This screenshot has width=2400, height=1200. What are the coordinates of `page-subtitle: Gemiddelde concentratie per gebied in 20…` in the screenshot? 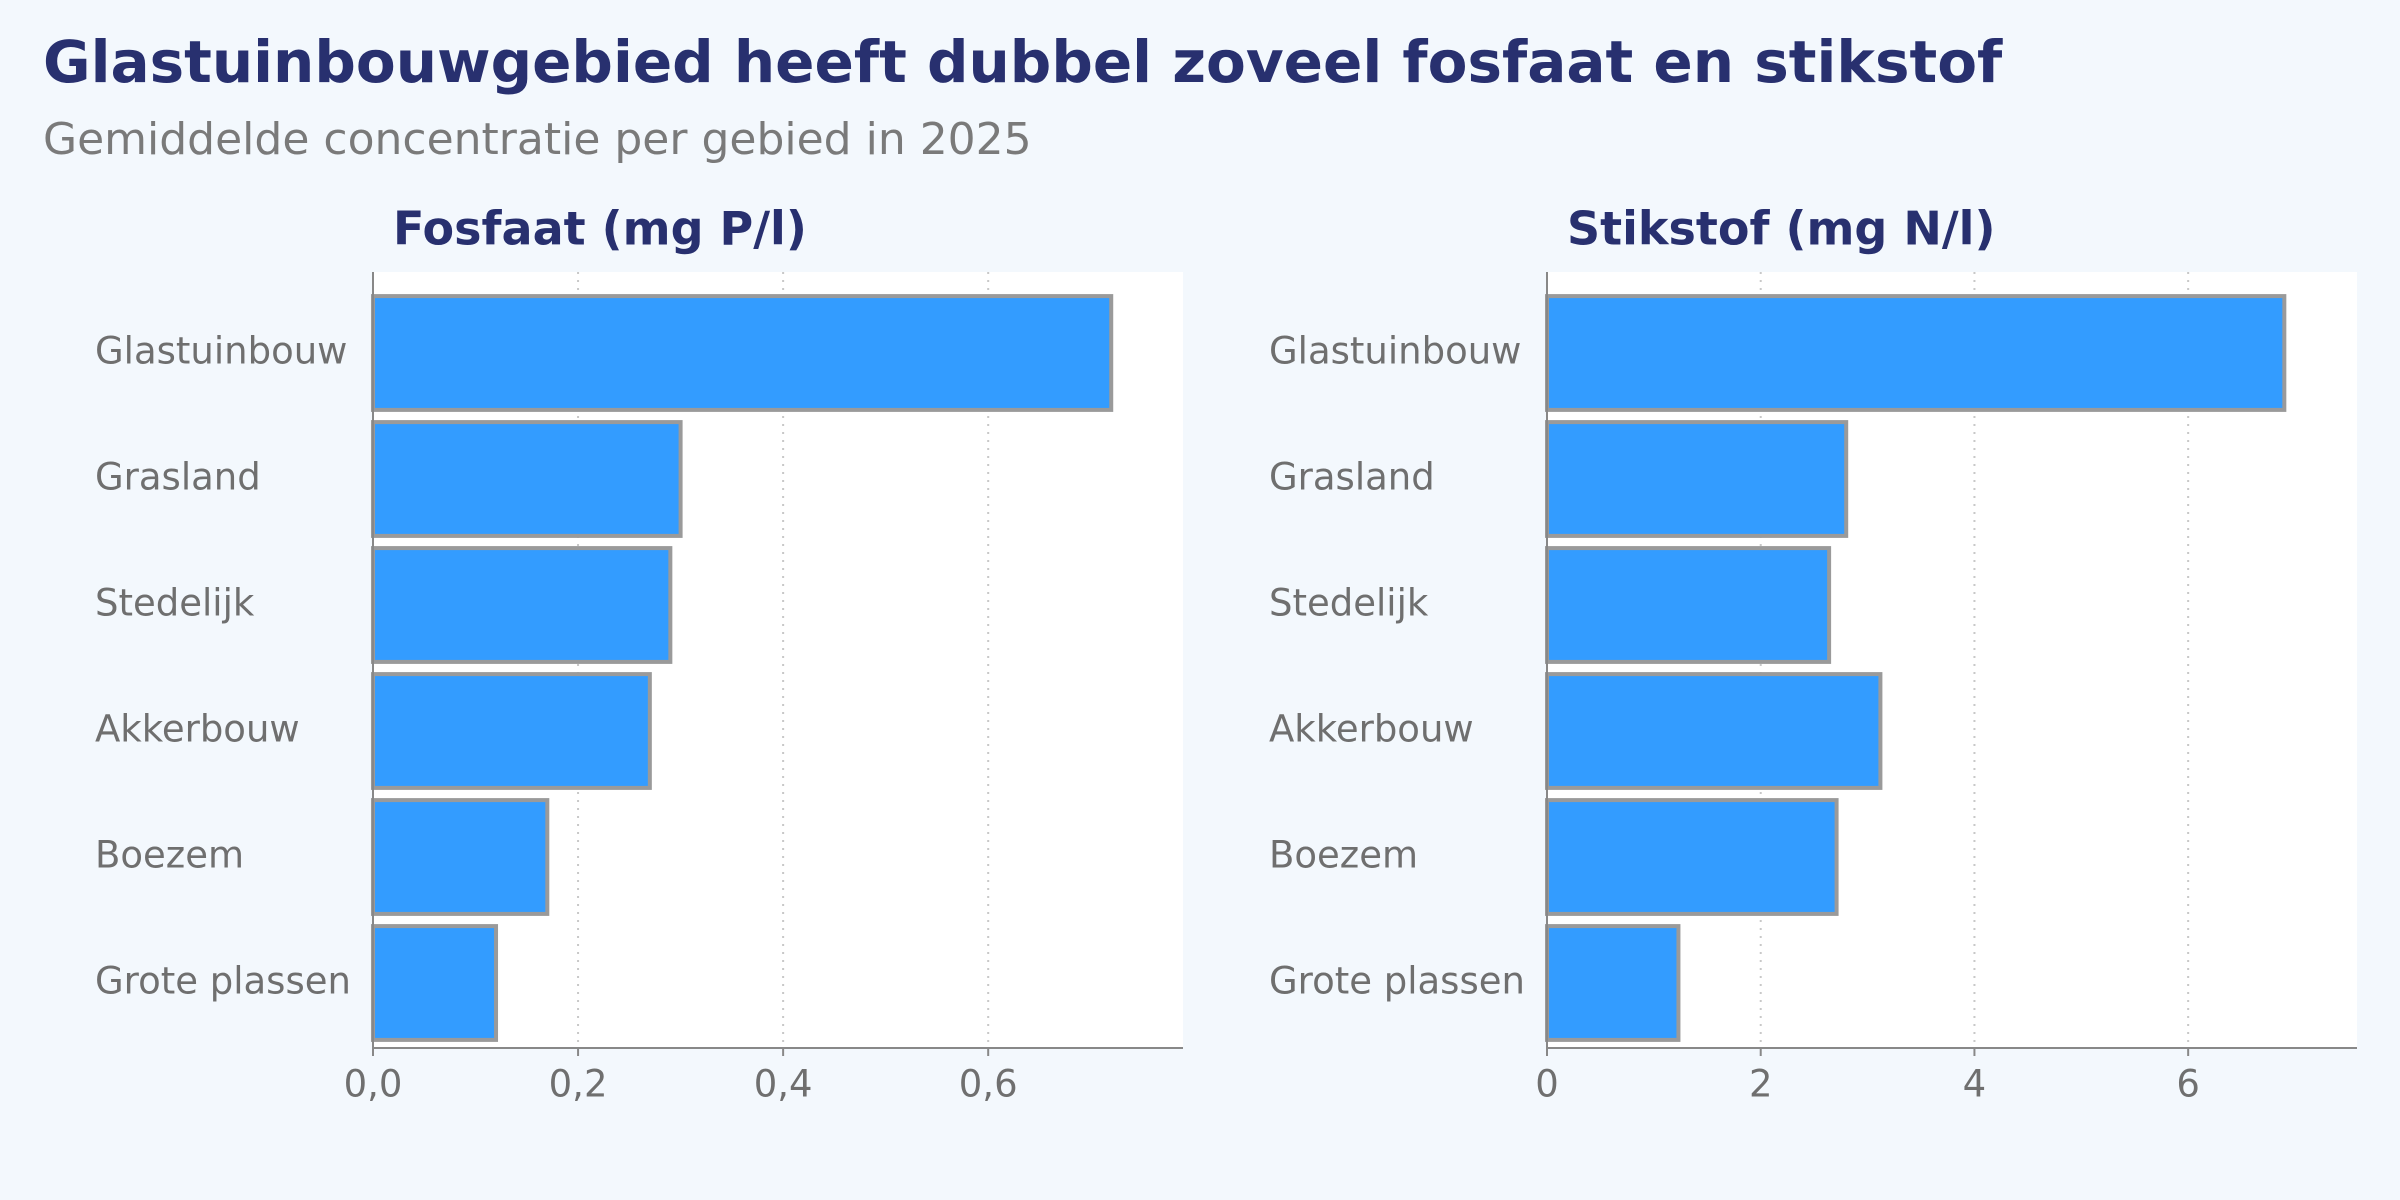 It's located at (537, 139).